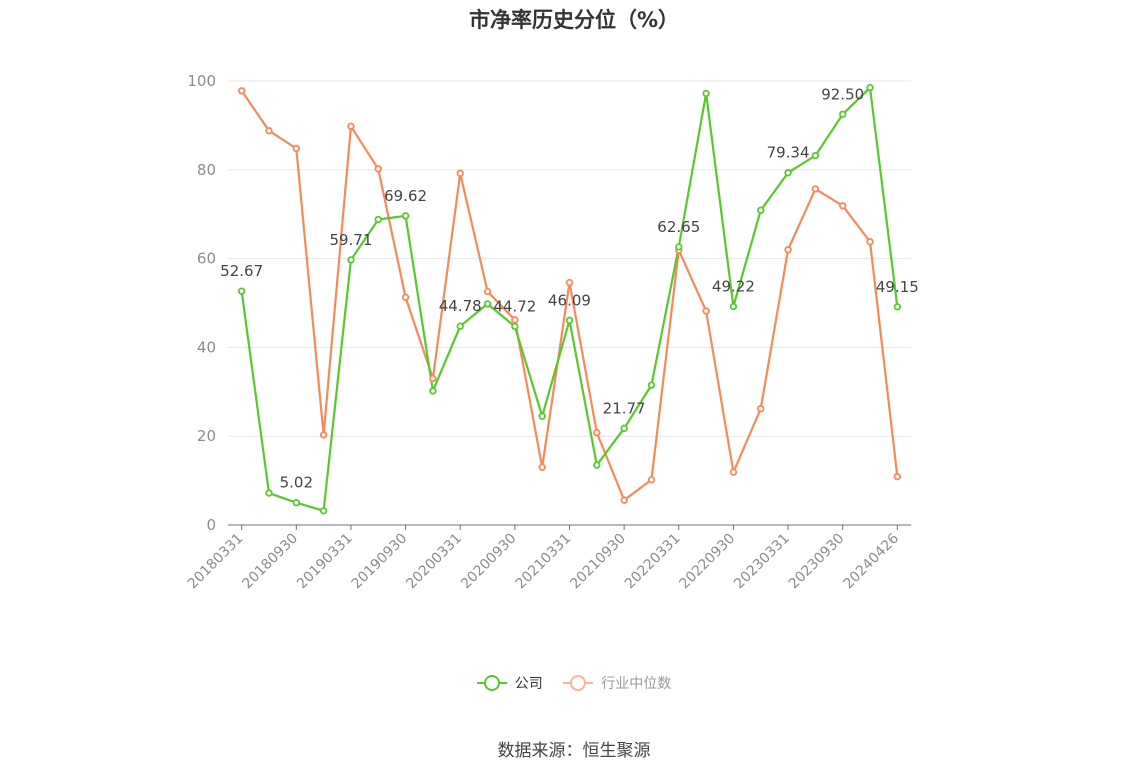 The height and width of the screenshot is (776, 1148). Describe the element at coordinates (871, 561) in the screenshot. I see `x-tick-label: 20240426` at that location.